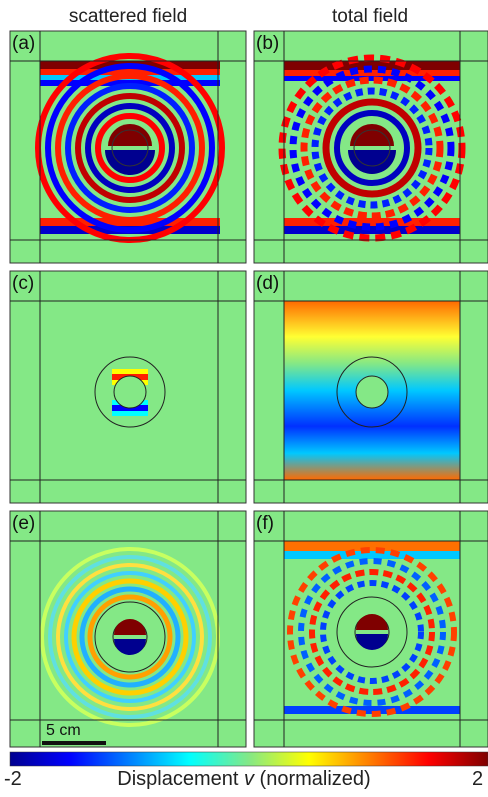  I want to click on panel-e, so click(128, 629).